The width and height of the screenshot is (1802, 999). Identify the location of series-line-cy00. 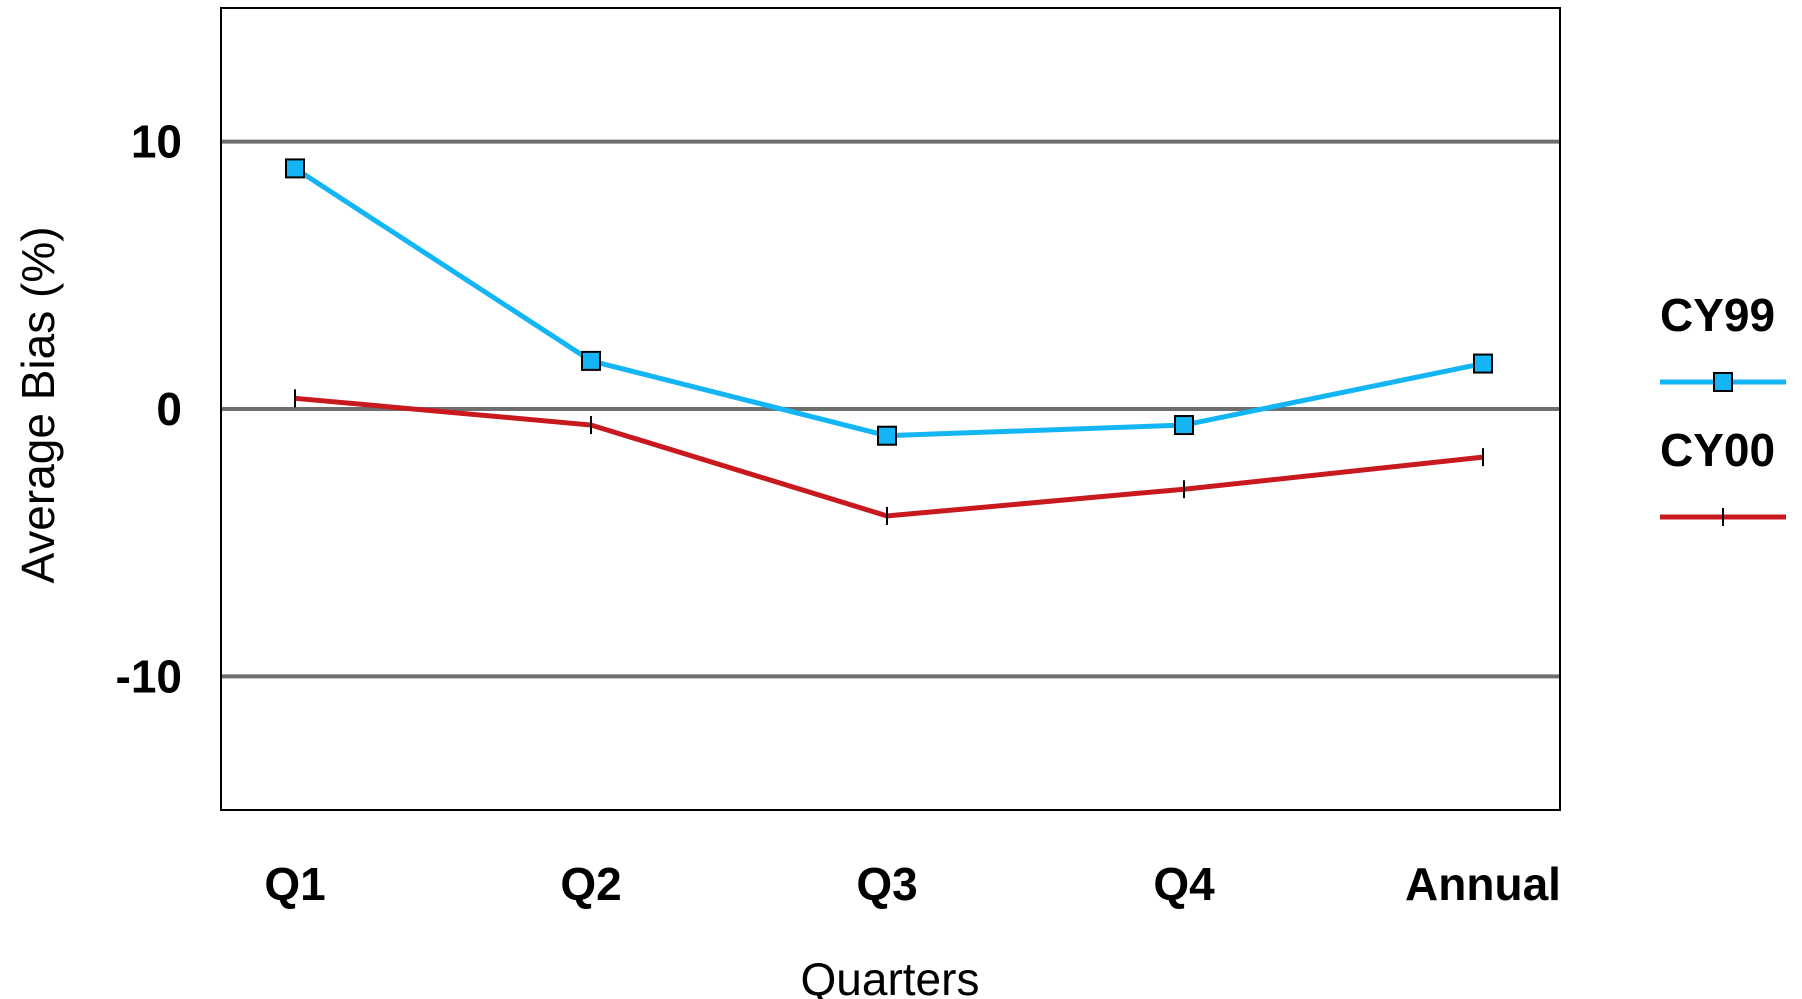
(889, 457).